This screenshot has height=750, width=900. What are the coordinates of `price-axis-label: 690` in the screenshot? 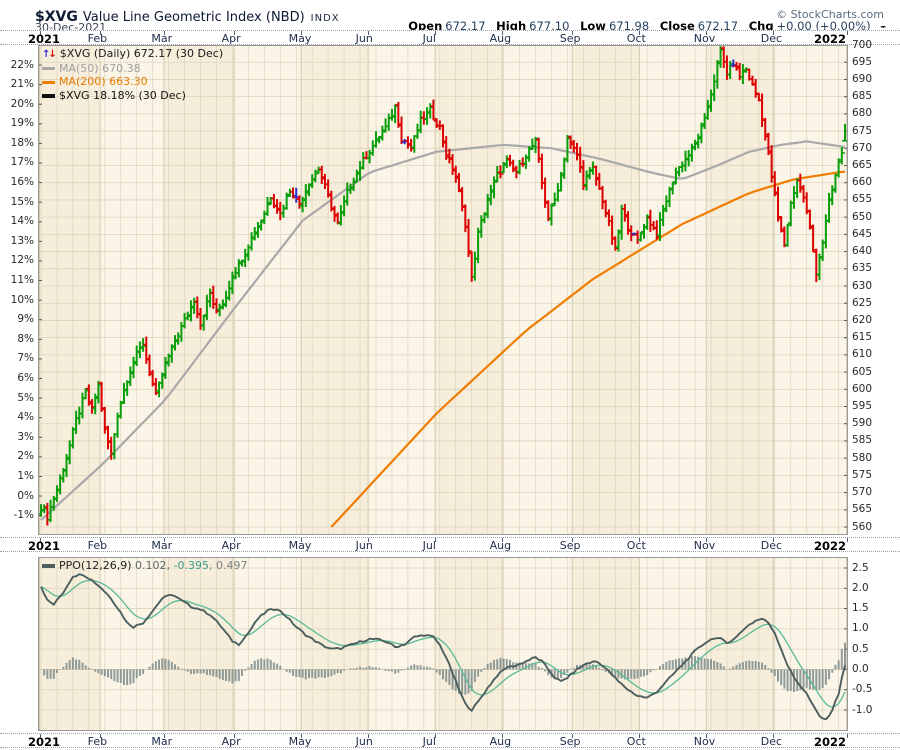 It's located at (862, 78).